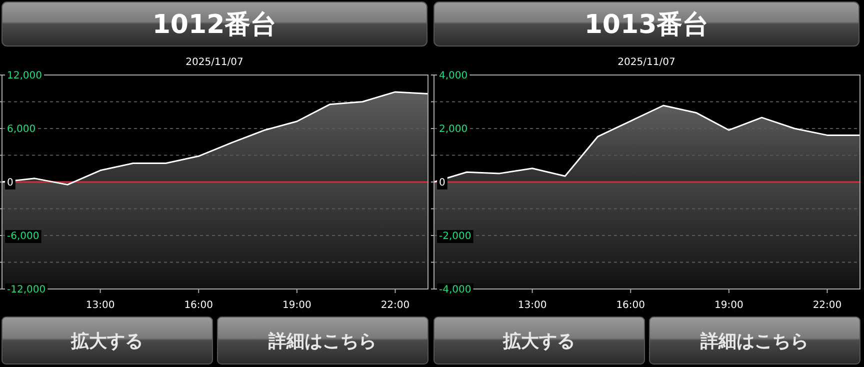 The height and width of the screenshot is (367, 864). Describe the element at coordinates (455, 290) in the screenshot. I see `y-tick-label: -4,000` at that location.